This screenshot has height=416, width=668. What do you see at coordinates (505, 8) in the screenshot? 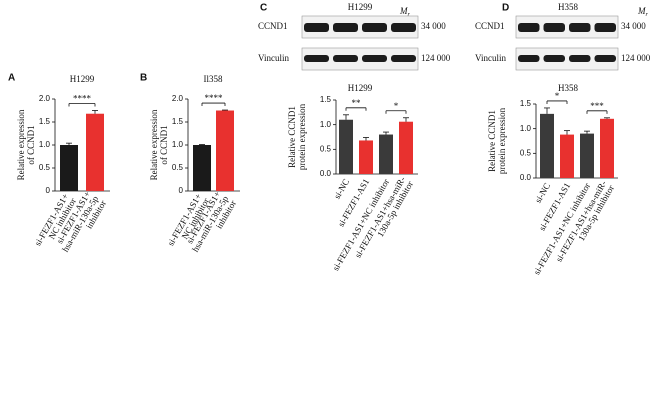
I see `panel-label: D` at bounding box center [505, 8].